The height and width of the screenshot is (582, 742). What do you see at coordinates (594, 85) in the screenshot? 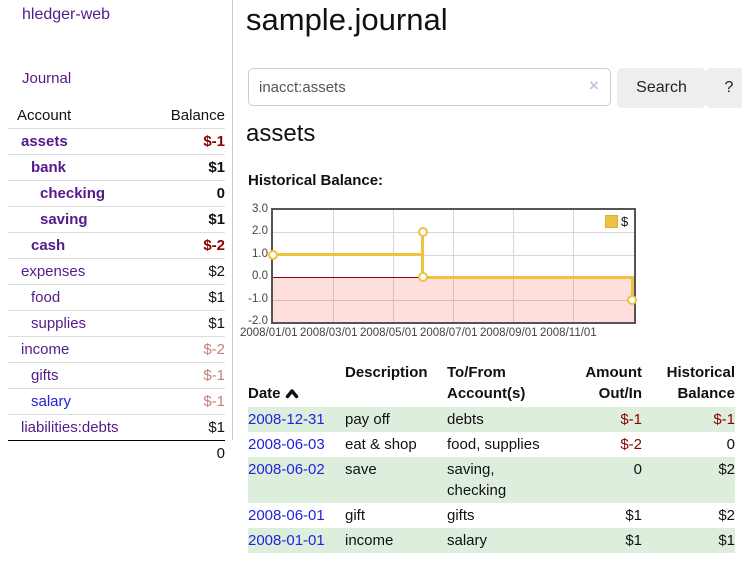
I see `clear-search-icon: ×` at bounding box center [594, 85].